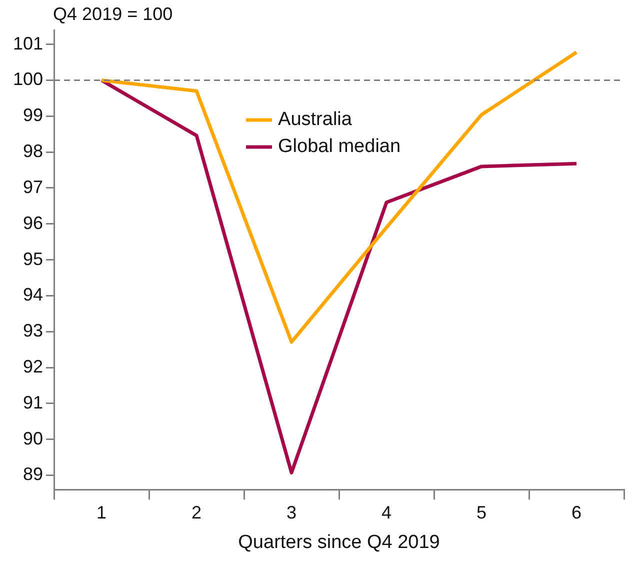 Image resolution: width=634 pixels, height=568 pixels. I want to click on y-tick-label: 95, so click(33, 258).